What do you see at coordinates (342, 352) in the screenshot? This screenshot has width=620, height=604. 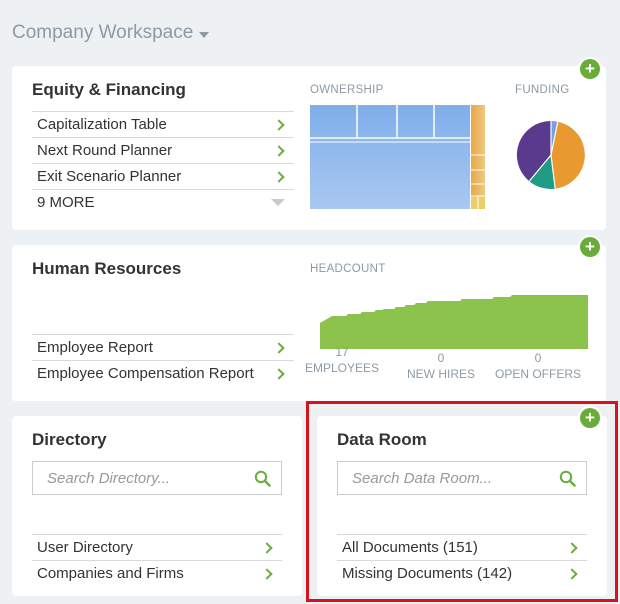 I see `stat-value: 17` at bounding box center [342, 352].